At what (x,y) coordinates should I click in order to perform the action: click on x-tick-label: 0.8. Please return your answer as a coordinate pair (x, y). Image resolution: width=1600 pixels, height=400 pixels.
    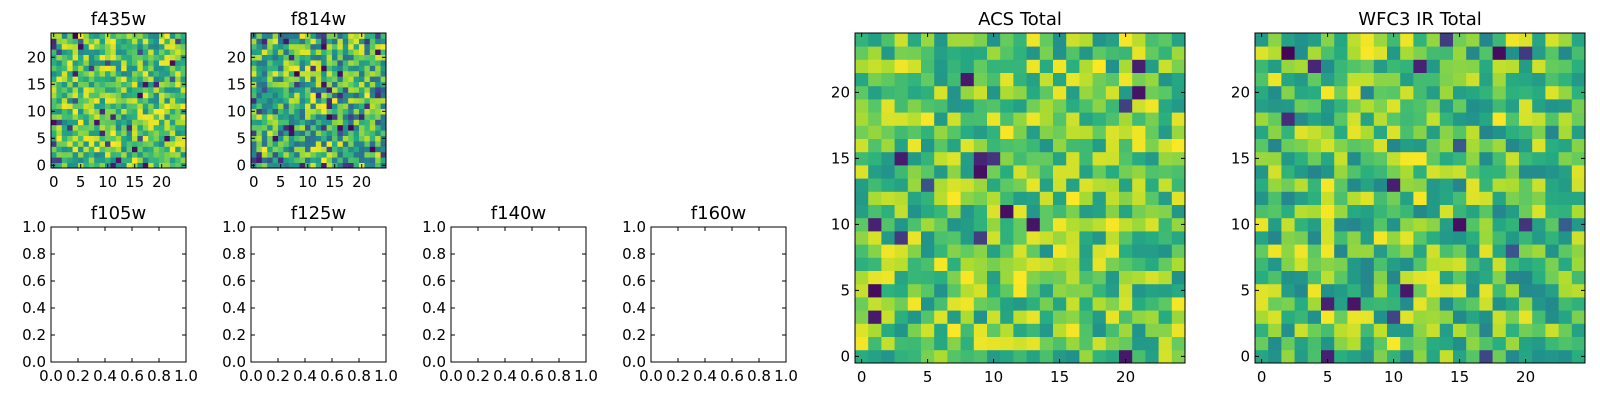
    Looking at the image, I should click on (359, 376).